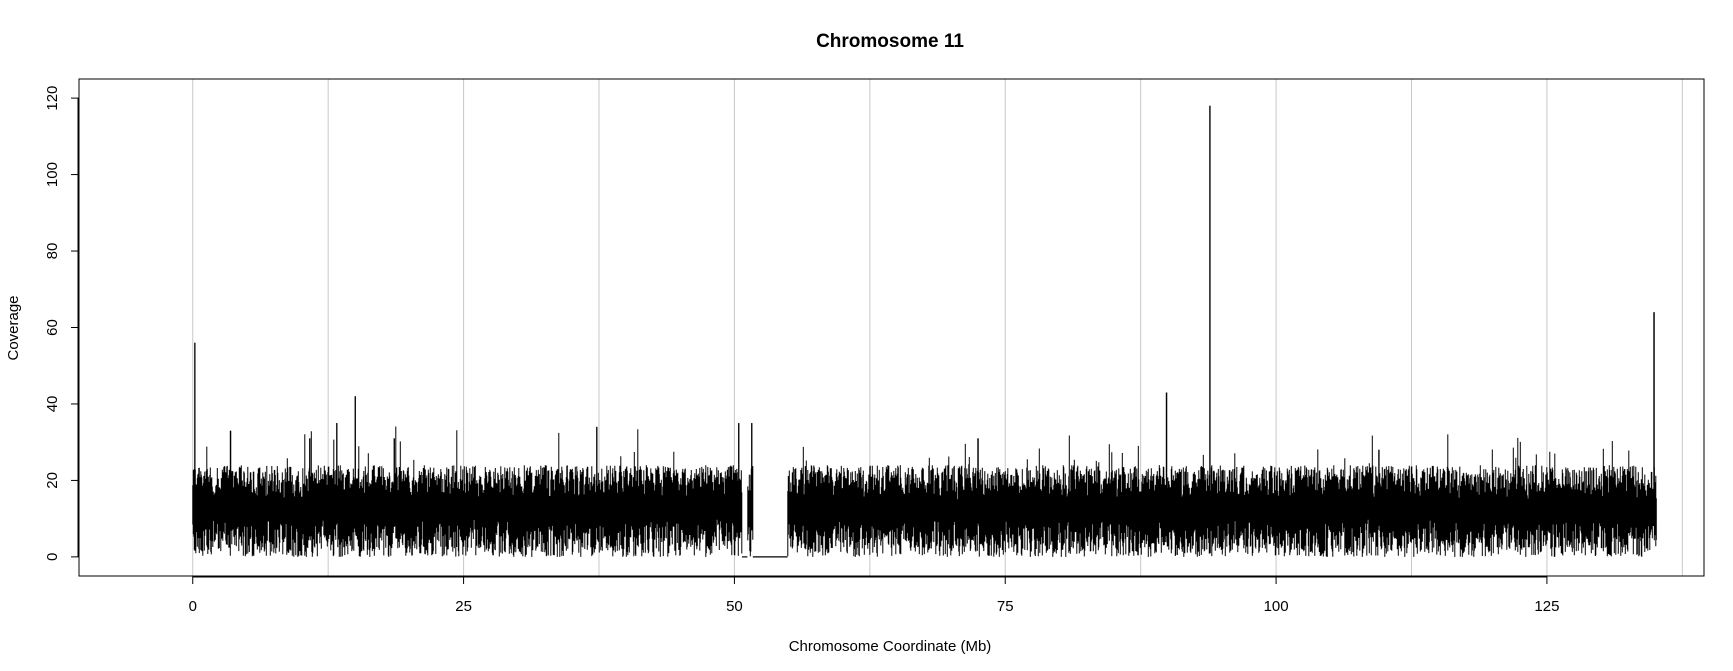 This screenshot has height=671, width=1733. I want to click on y-tick-label: 40, so click(52, 404).